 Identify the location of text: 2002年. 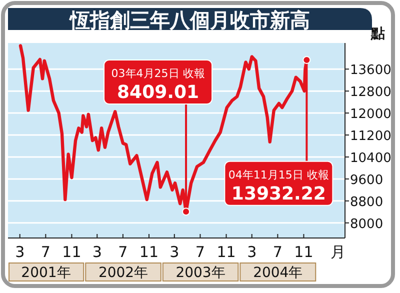
(123, 273).